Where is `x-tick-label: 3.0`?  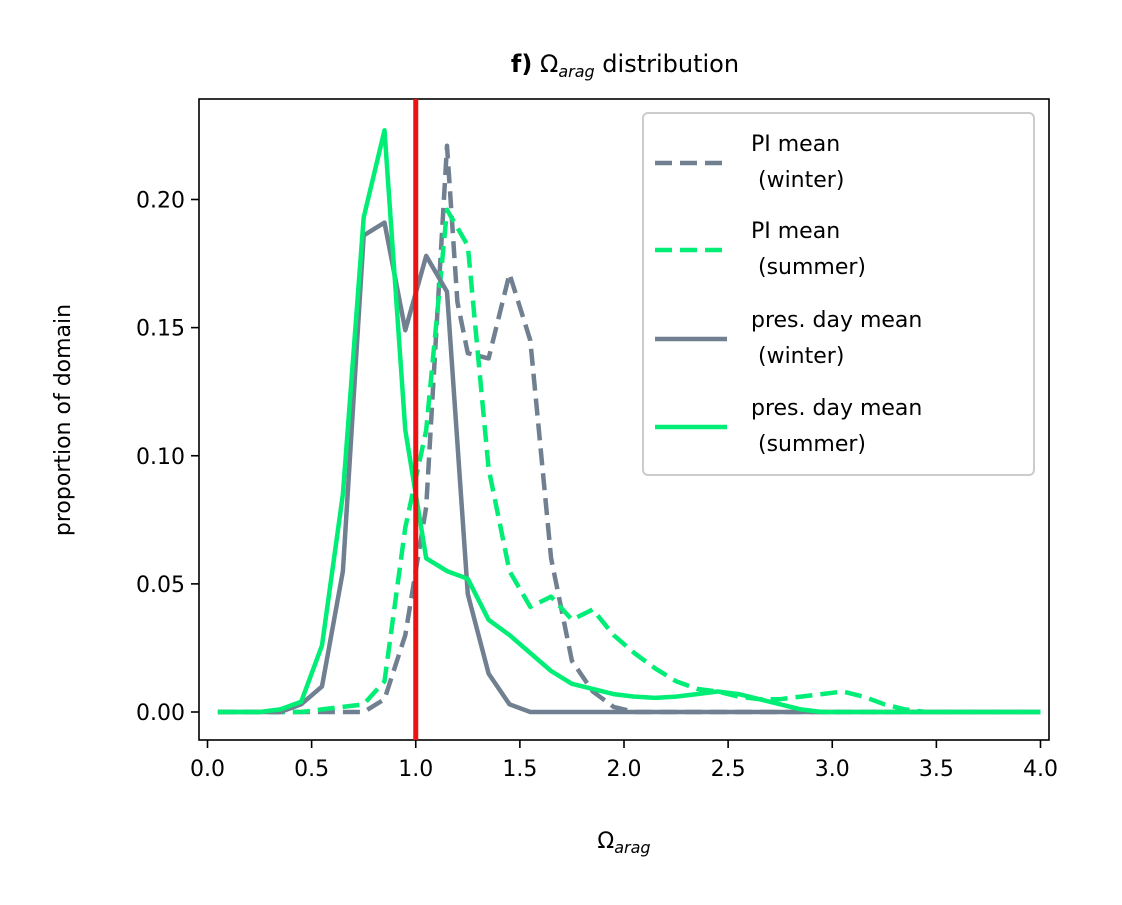 x-tick-label: 3.0 is located at coordinates (832, 769).